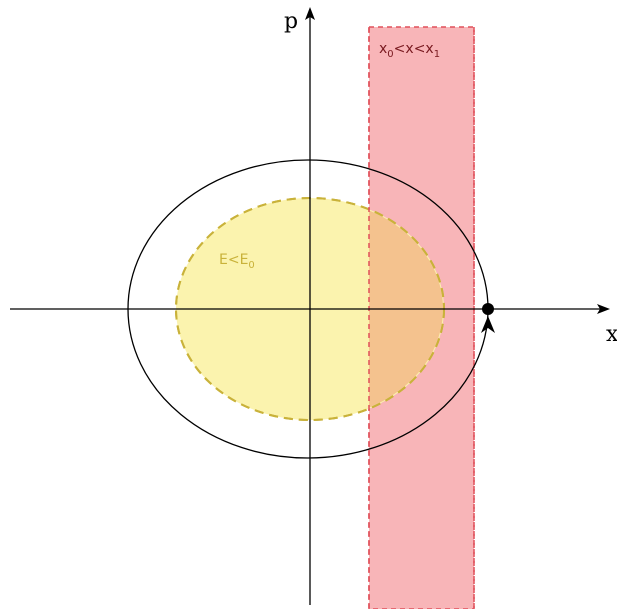 This screenshot has height=609, width=617. What do you see at coordinates (488, 324) in the screenshot?
I see `orbit-direction-arrow-icon` at bounding box center [488, 324].